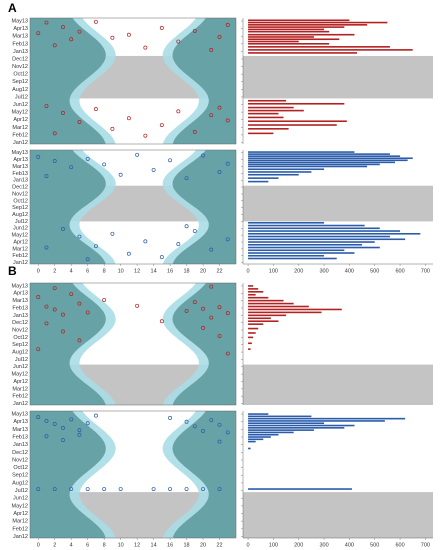 This screenshot has width=443, height=550. Describe the element at coordinates (20, 404) in the screenshot. I see `y-tick-label: Jan12` at that location.